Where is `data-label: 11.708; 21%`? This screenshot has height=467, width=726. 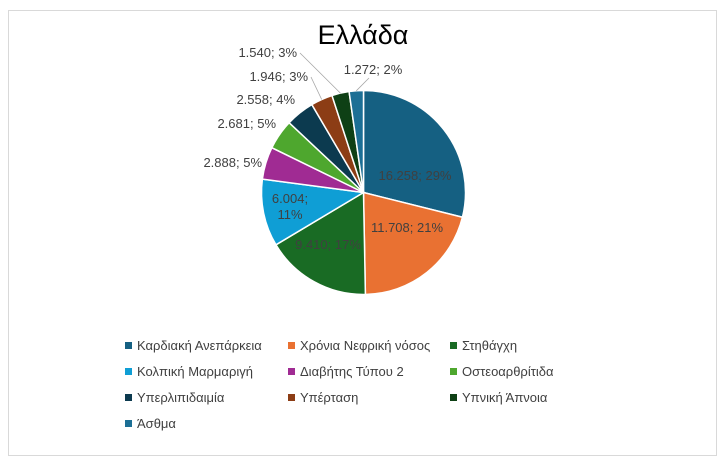
data-label: 11.708; 21% is located at coordinates (407, 227).